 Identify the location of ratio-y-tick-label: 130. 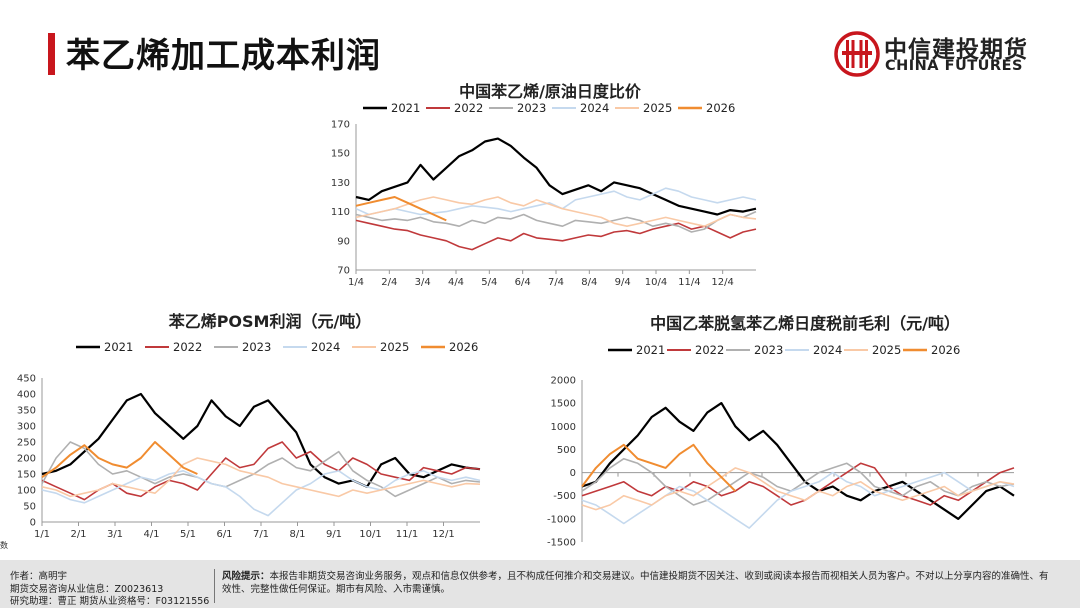
(340, 183).